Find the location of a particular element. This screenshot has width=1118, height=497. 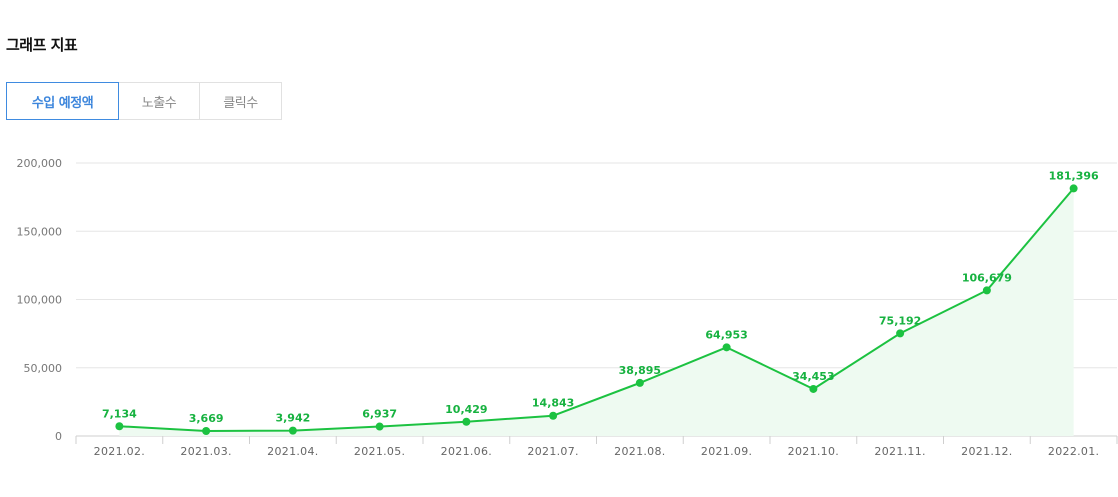

data-label: 181,396 is located at coordinates (1074, 175).